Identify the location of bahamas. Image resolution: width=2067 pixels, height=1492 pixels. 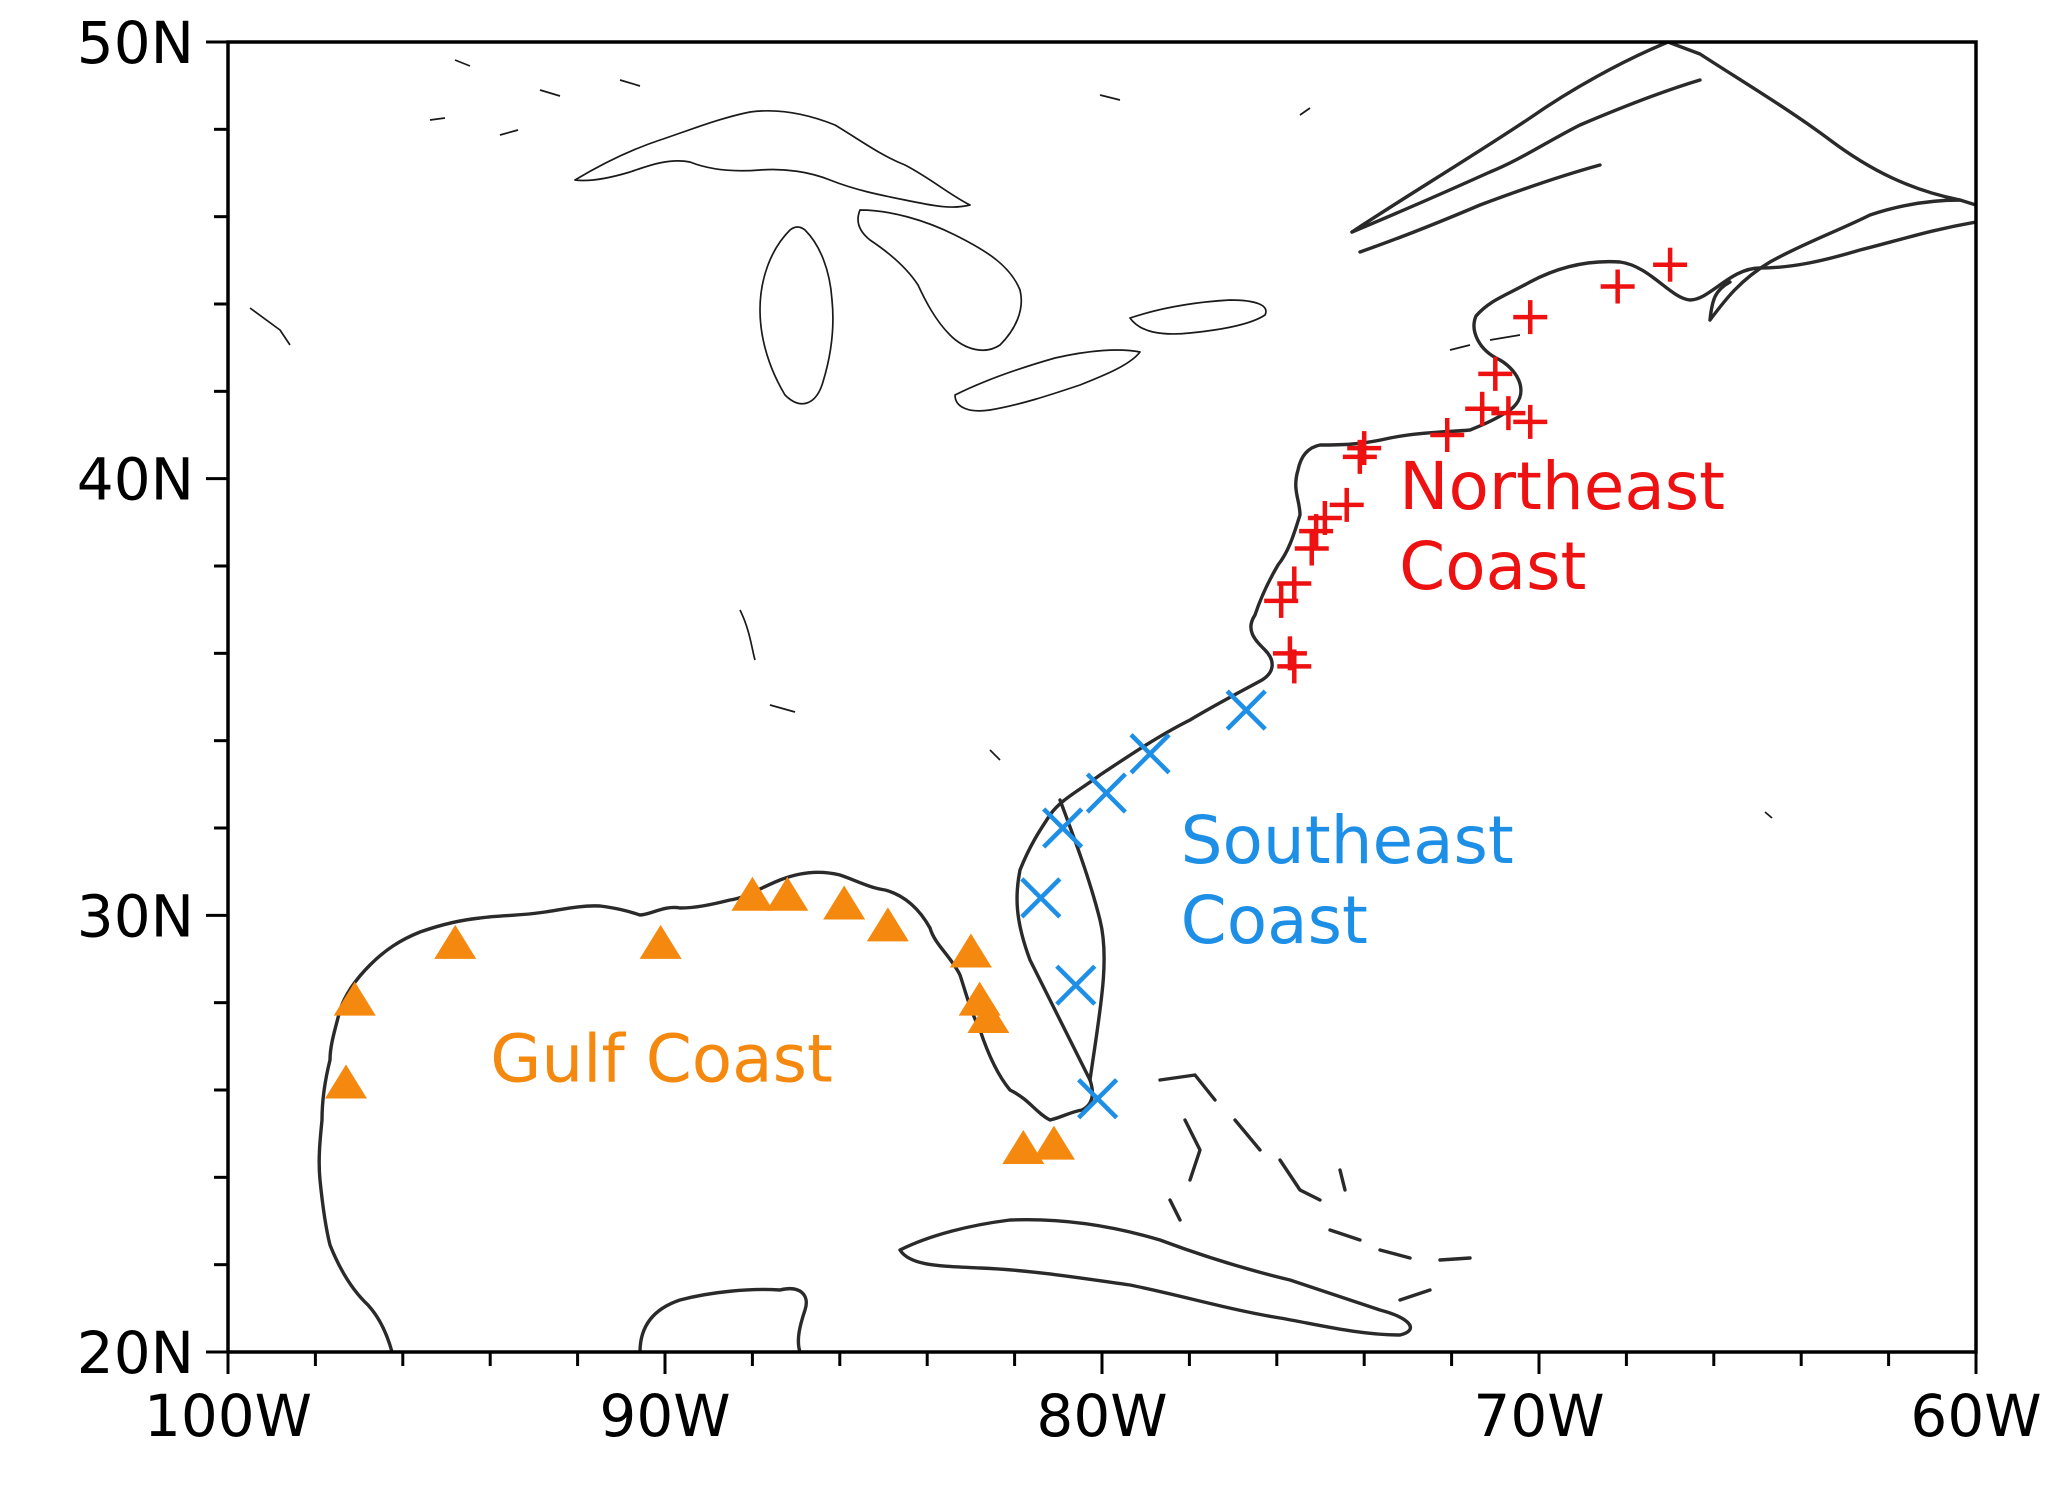
(1315, 1187).